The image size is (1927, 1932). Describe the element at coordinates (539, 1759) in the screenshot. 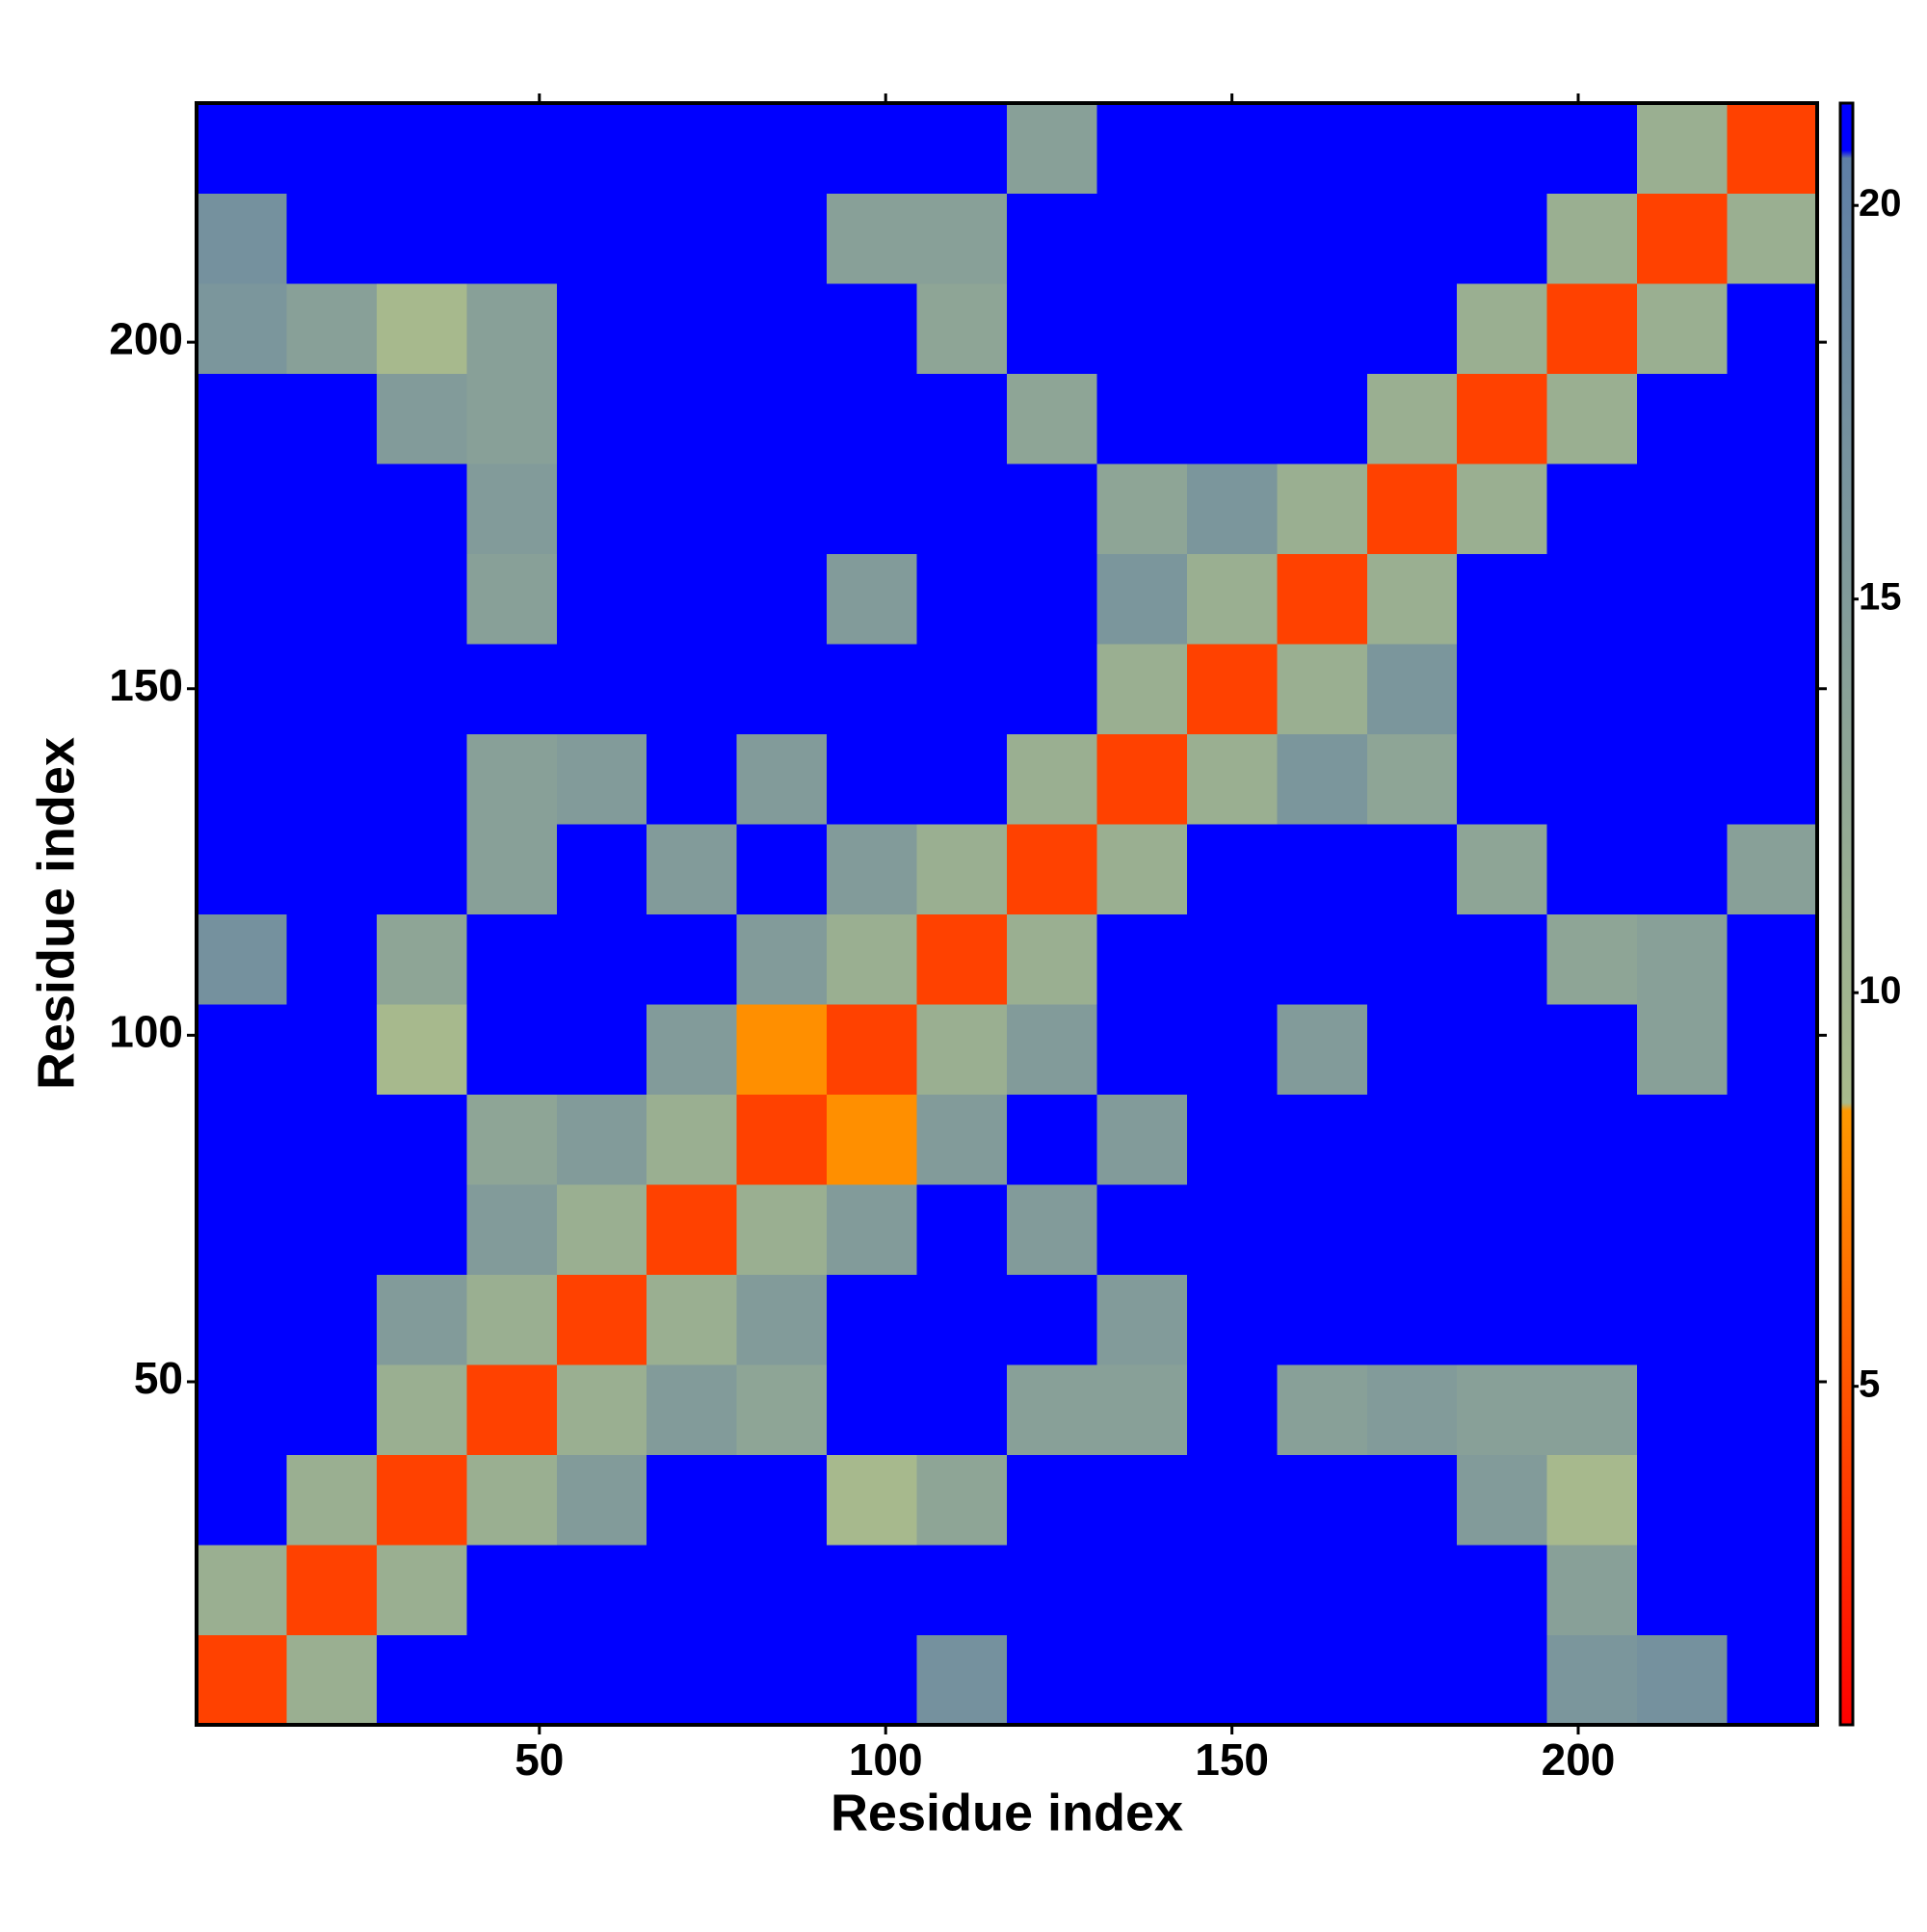

I see `x-tick-label: 50` at that location.